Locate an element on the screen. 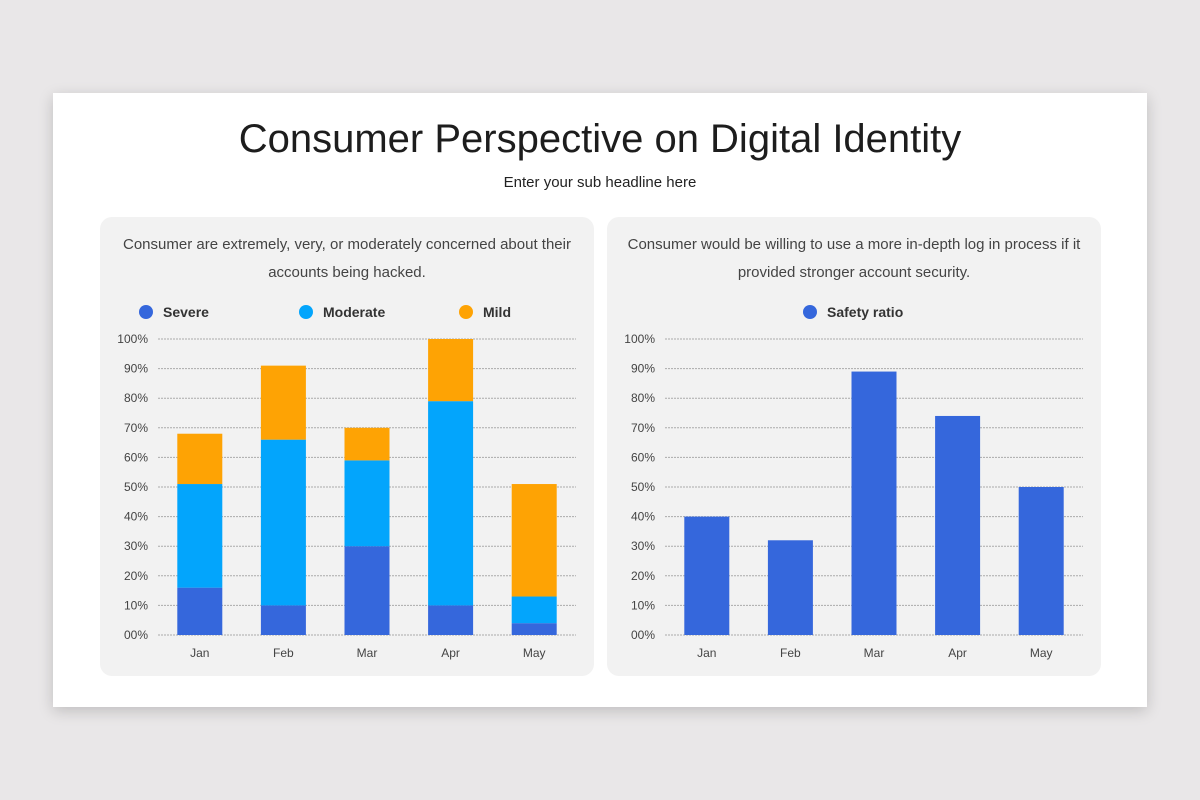 The width and height of the screenshot is (1200, 800). legend-label: Severe is located at coordinates (186, 312).